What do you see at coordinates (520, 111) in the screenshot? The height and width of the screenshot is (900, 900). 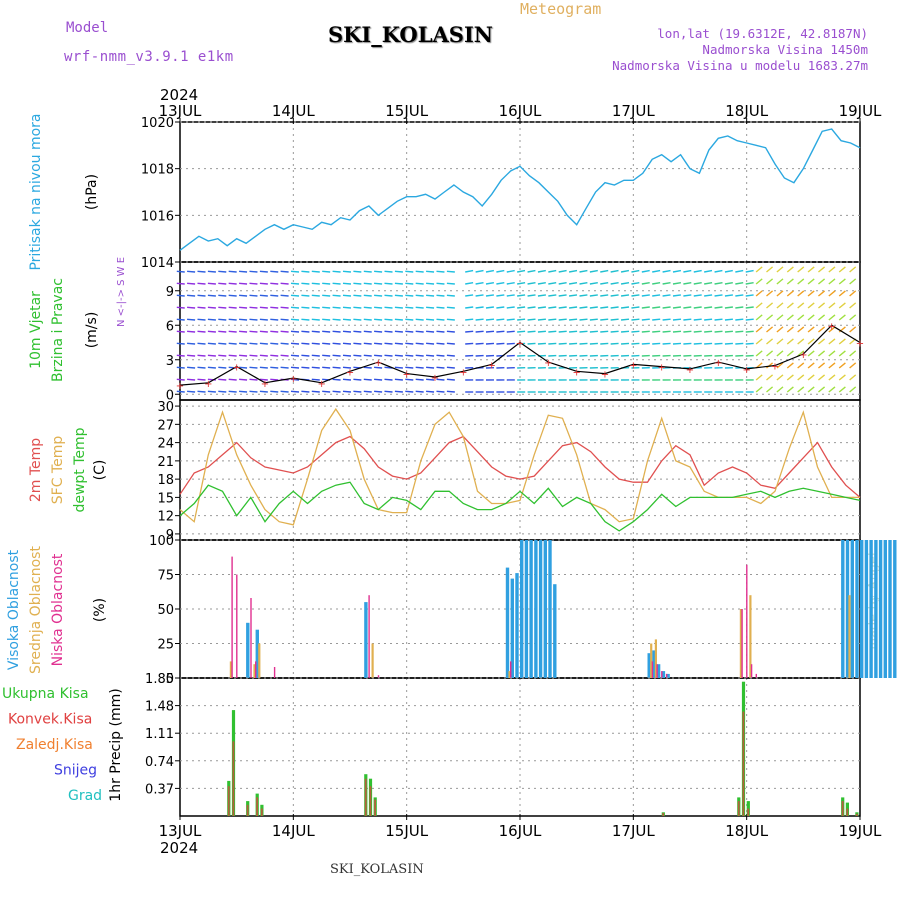 I see `day-label-top: 16JUL` at bounding box center [520, 111].